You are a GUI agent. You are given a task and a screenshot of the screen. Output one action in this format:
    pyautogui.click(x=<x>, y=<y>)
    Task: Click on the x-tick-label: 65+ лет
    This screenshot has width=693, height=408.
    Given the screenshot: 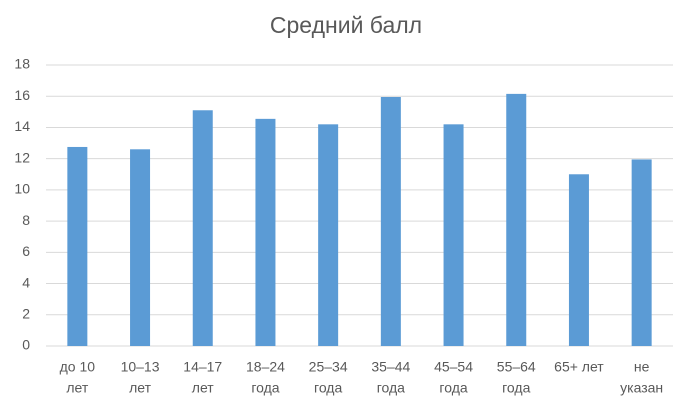 What is the action you would take?
    pyautogui.click(x=579, y=367)
    